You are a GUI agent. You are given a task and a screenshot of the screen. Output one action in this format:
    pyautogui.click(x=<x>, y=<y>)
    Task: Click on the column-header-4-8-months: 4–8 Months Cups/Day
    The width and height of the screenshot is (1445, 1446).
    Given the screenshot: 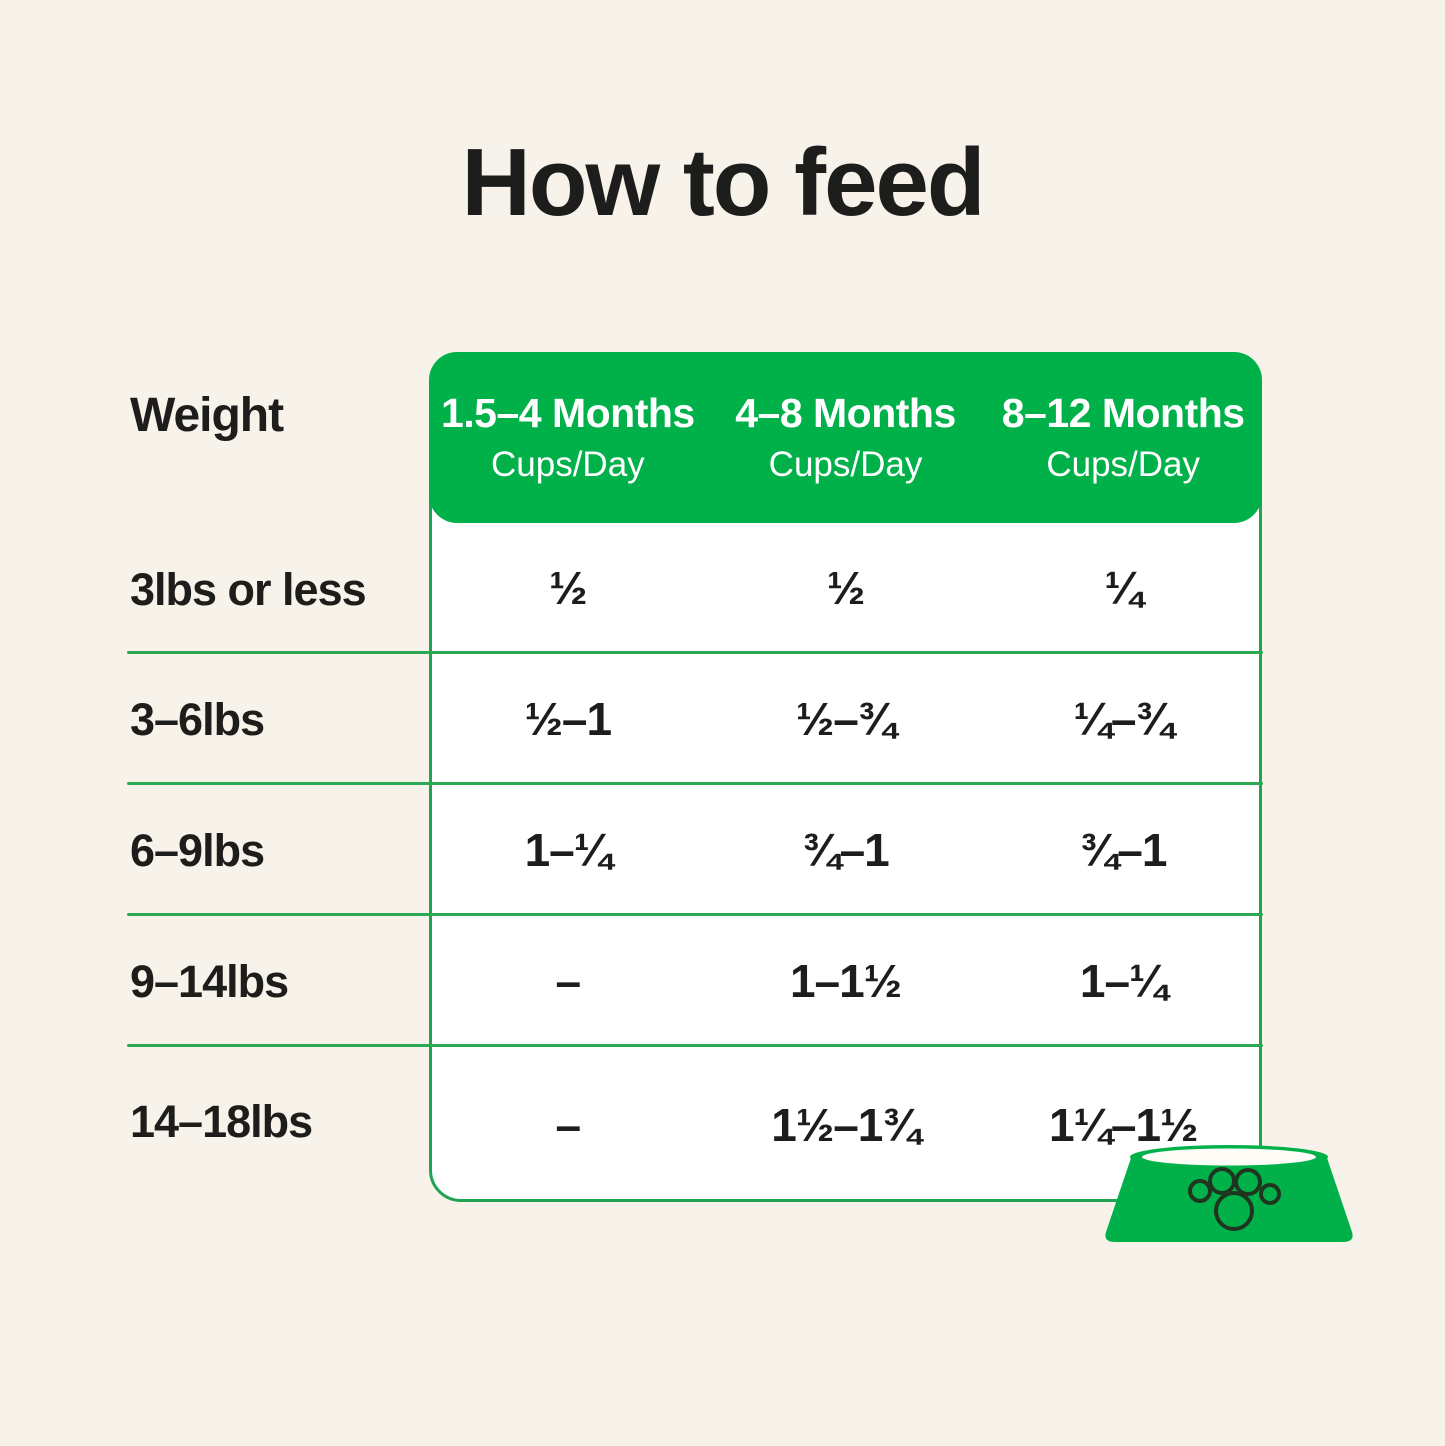 What is the action you would take?
    pyautogui.click(x=846, y=437)
    